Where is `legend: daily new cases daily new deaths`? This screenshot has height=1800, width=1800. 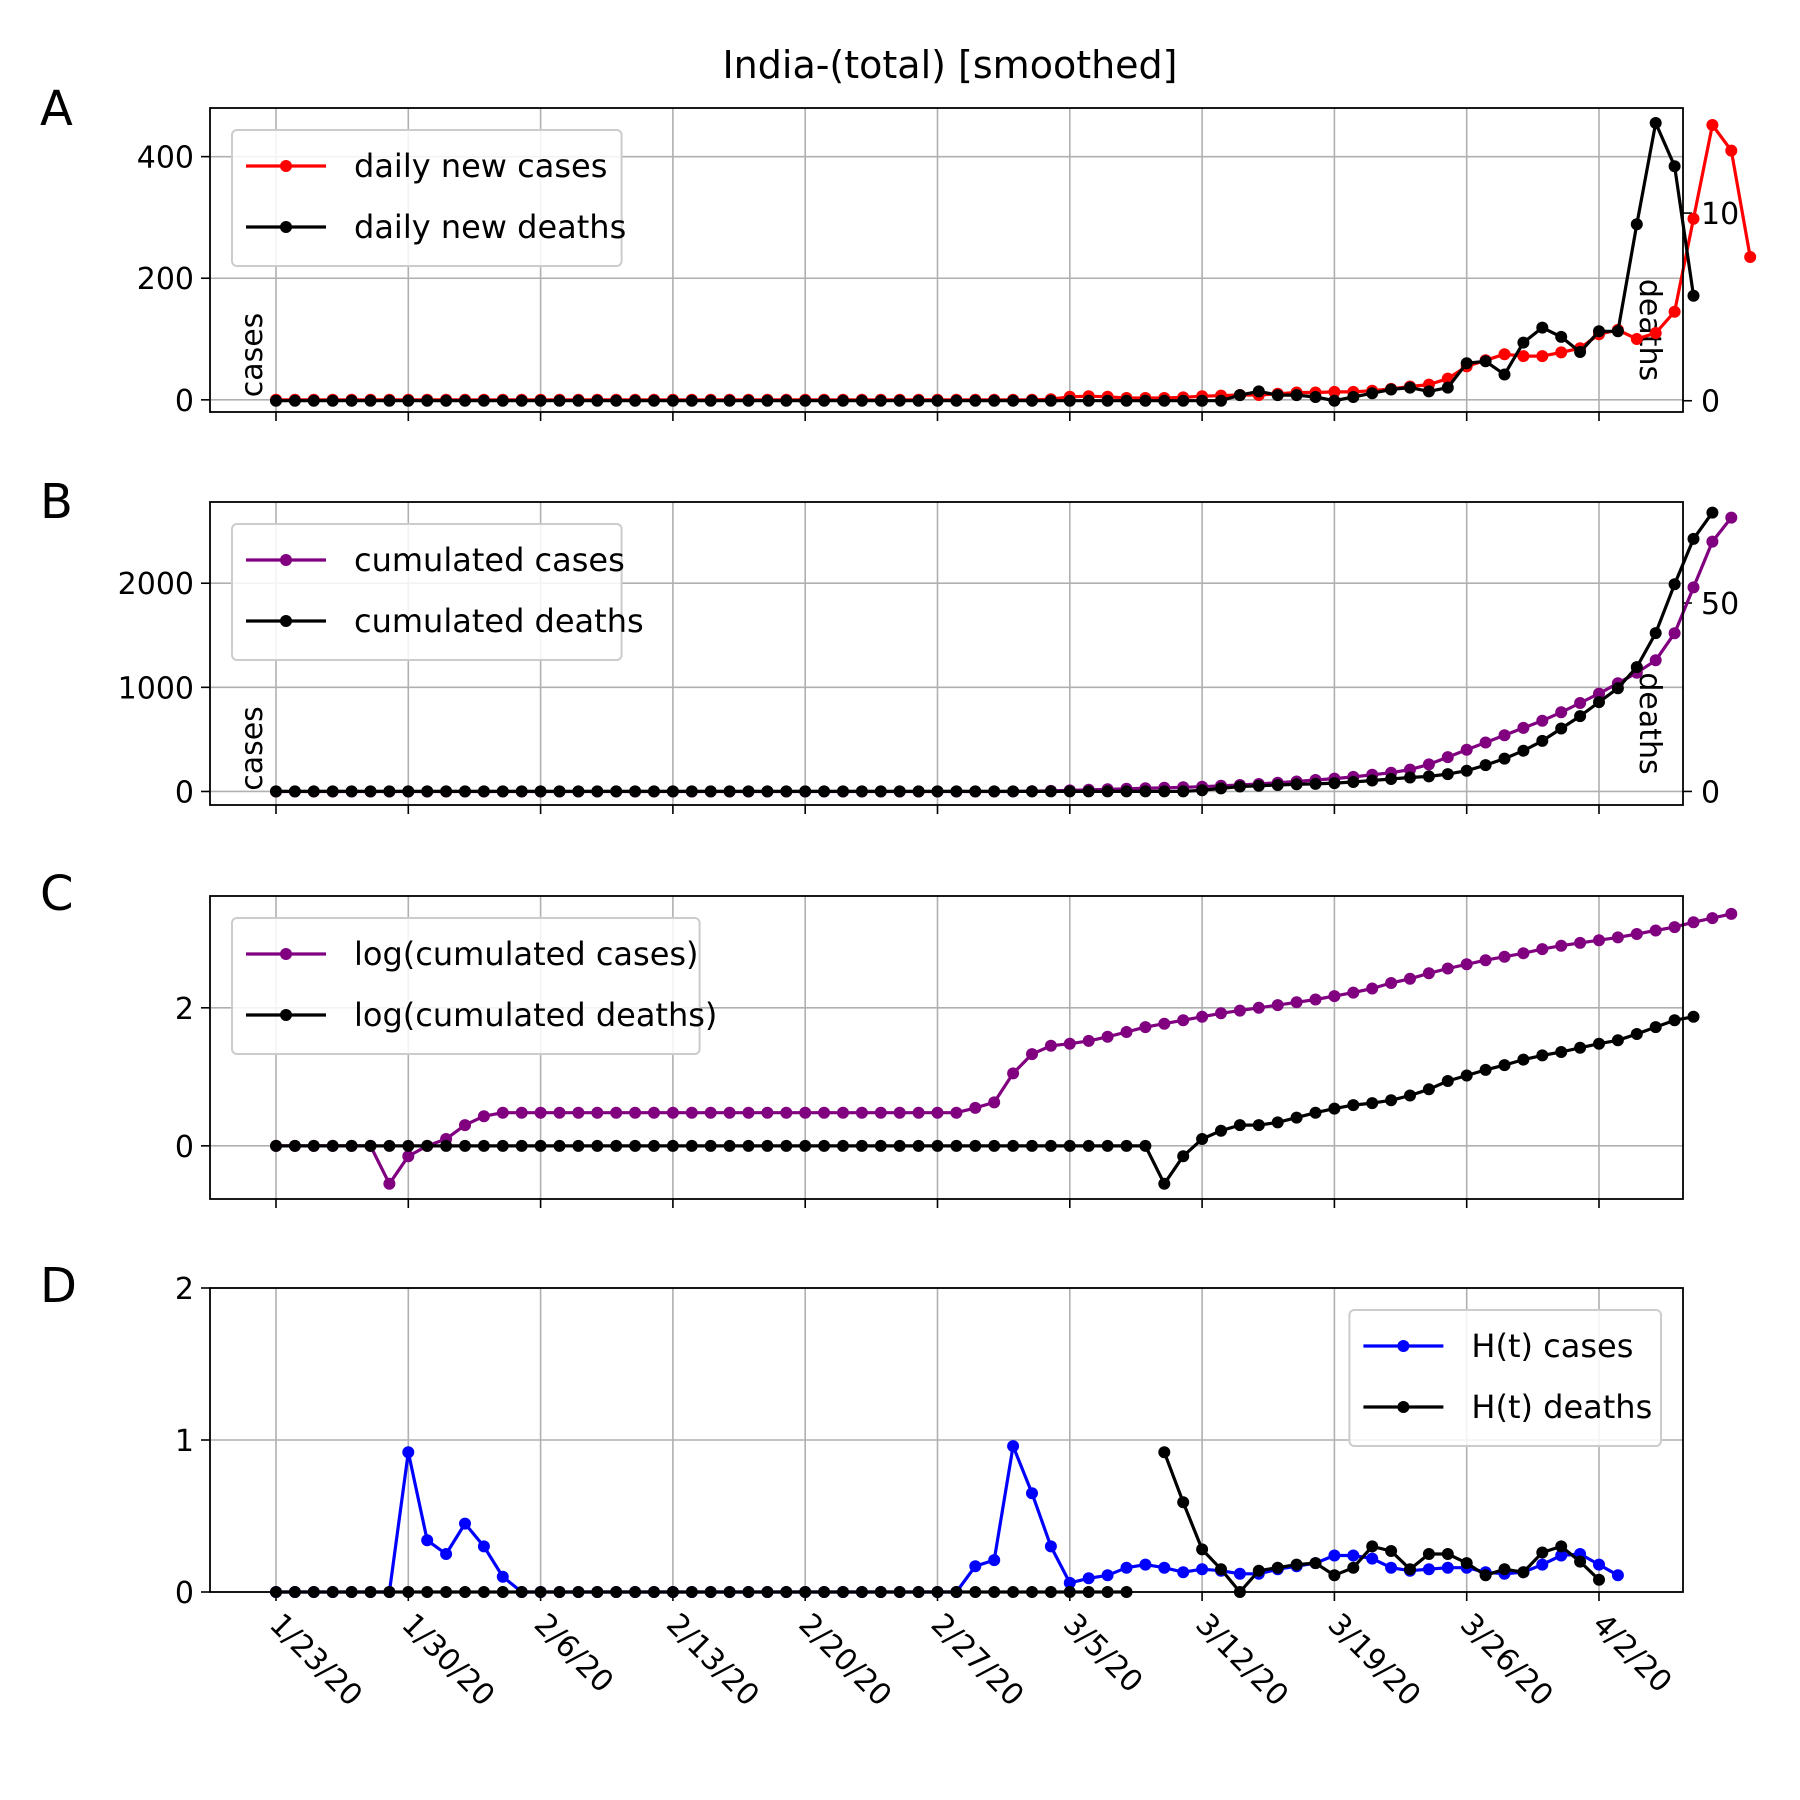 legend: daily new cases daily new deaths is located at coordinates (428, 198).